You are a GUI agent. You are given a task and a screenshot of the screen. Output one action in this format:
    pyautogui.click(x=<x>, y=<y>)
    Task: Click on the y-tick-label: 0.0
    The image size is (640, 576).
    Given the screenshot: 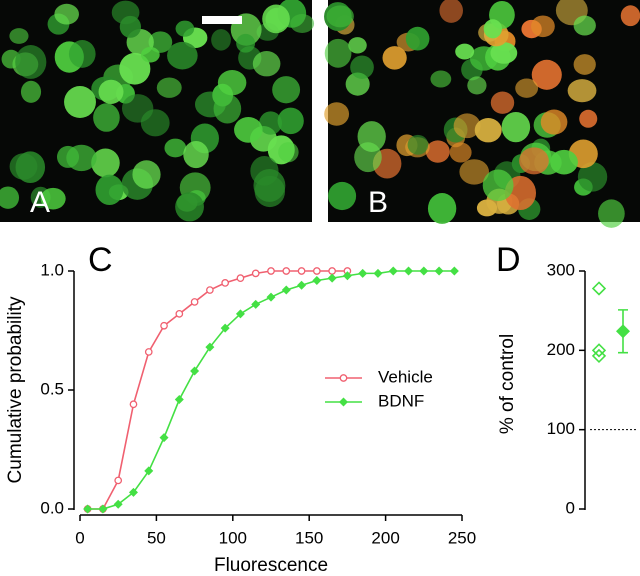 What is the action you would take?
    pyautogui.click(x=52, y=507)
    